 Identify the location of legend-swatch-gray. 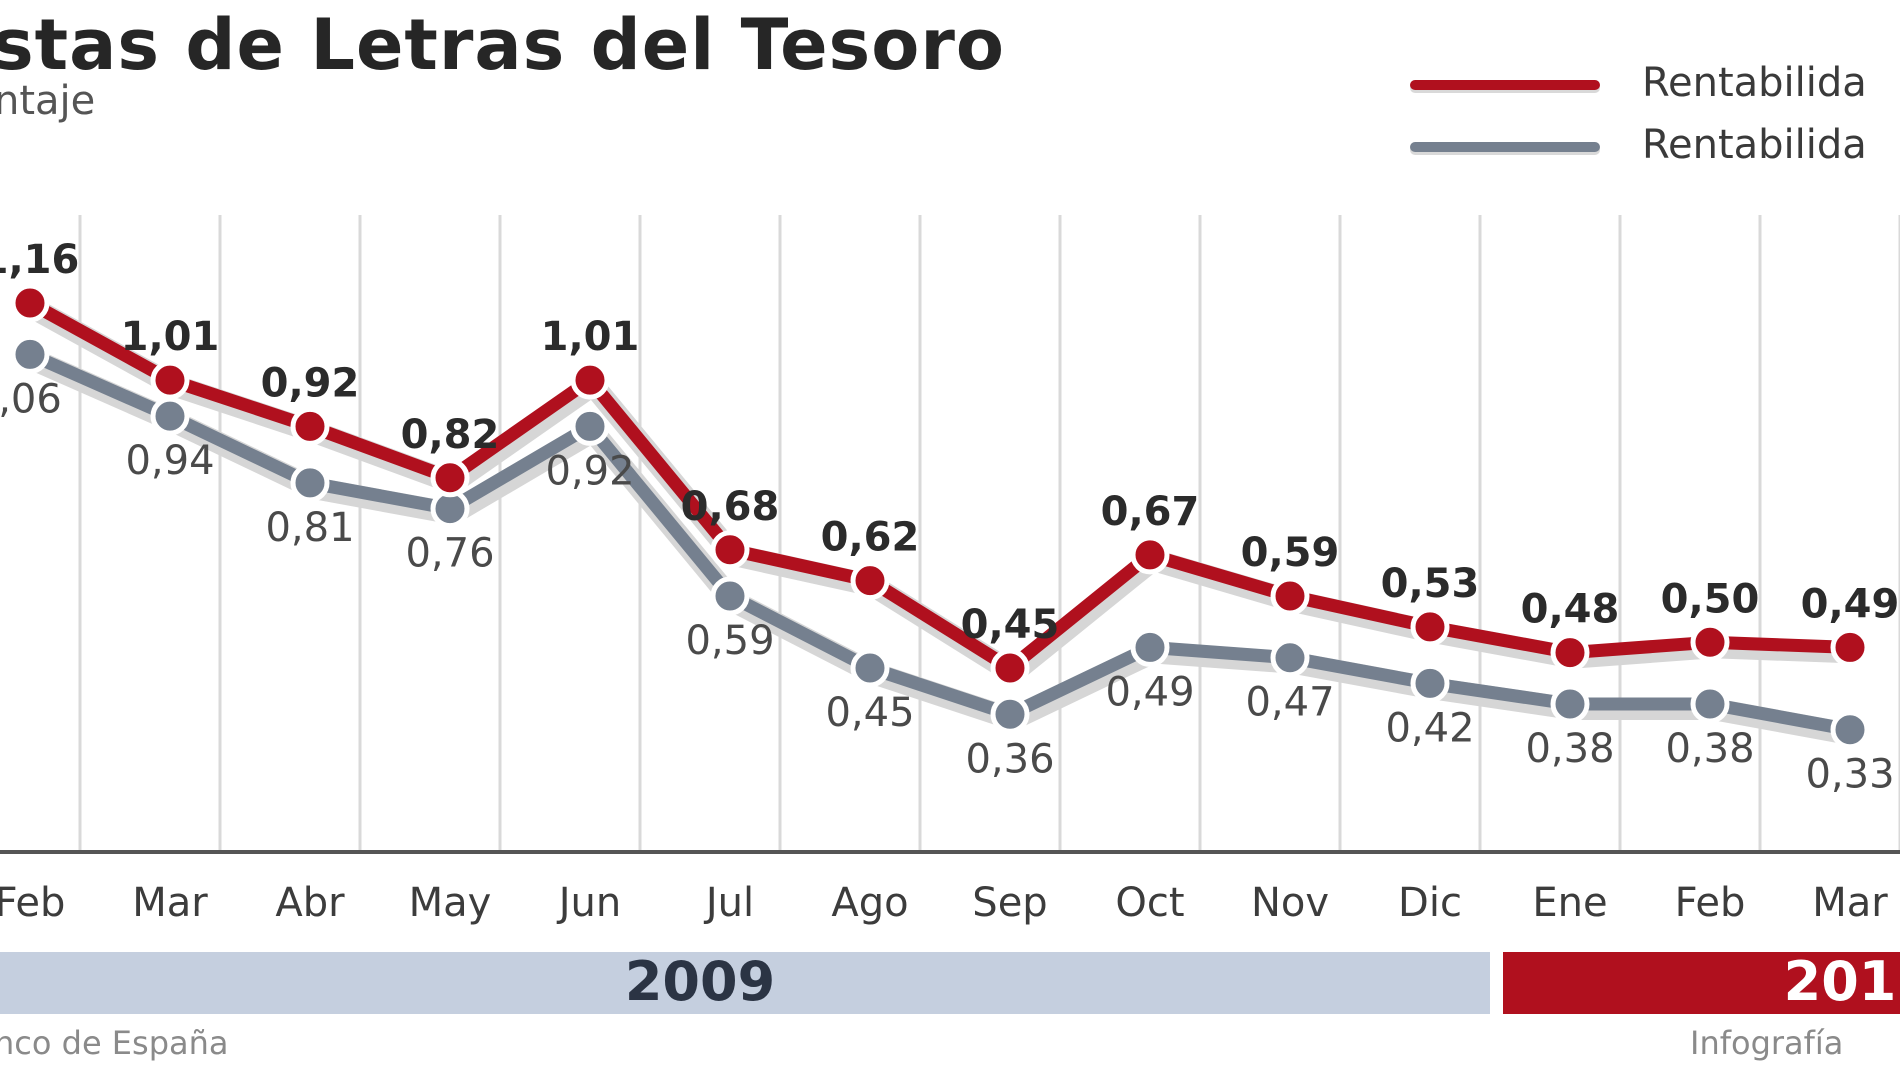
(1505, 147).